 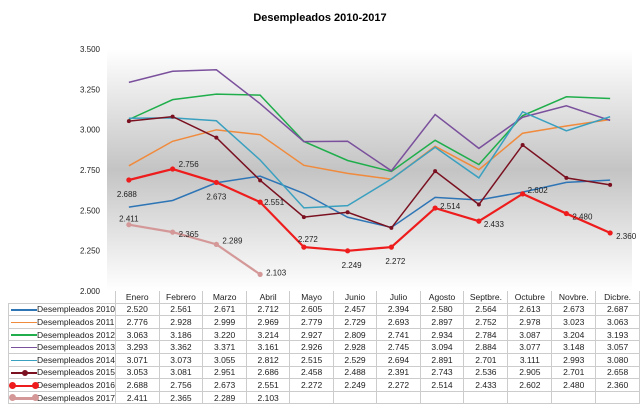 I want to click on x-tick-label: Enero, so click(x=137, y=297).